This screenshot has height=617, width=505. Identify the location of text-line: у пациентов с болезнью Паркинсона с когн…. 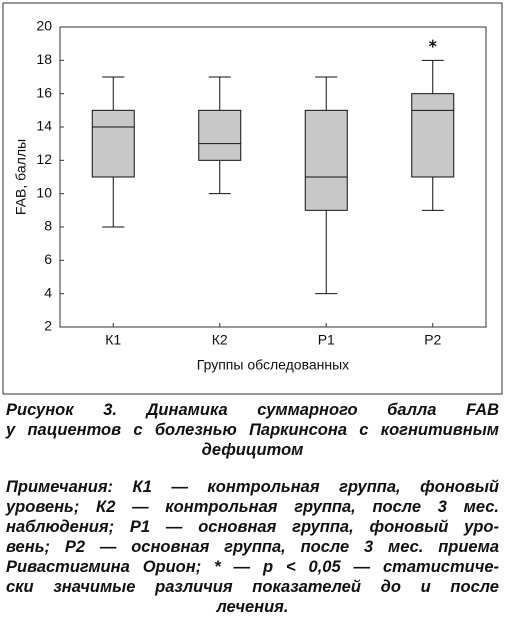
(252, 430).